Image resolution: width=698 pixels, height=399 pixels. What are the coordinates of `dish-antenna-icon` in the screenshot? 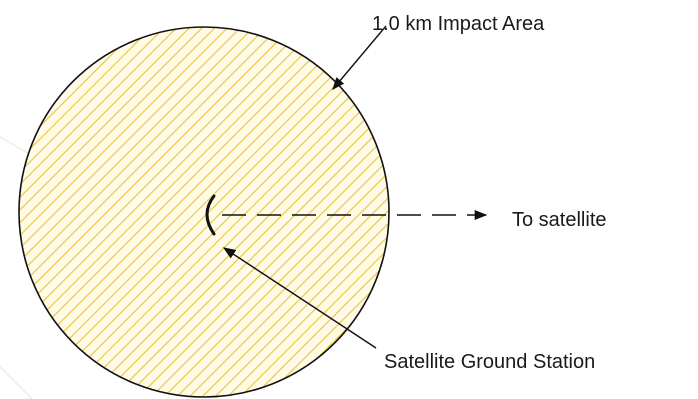 It's located at (210, 215).